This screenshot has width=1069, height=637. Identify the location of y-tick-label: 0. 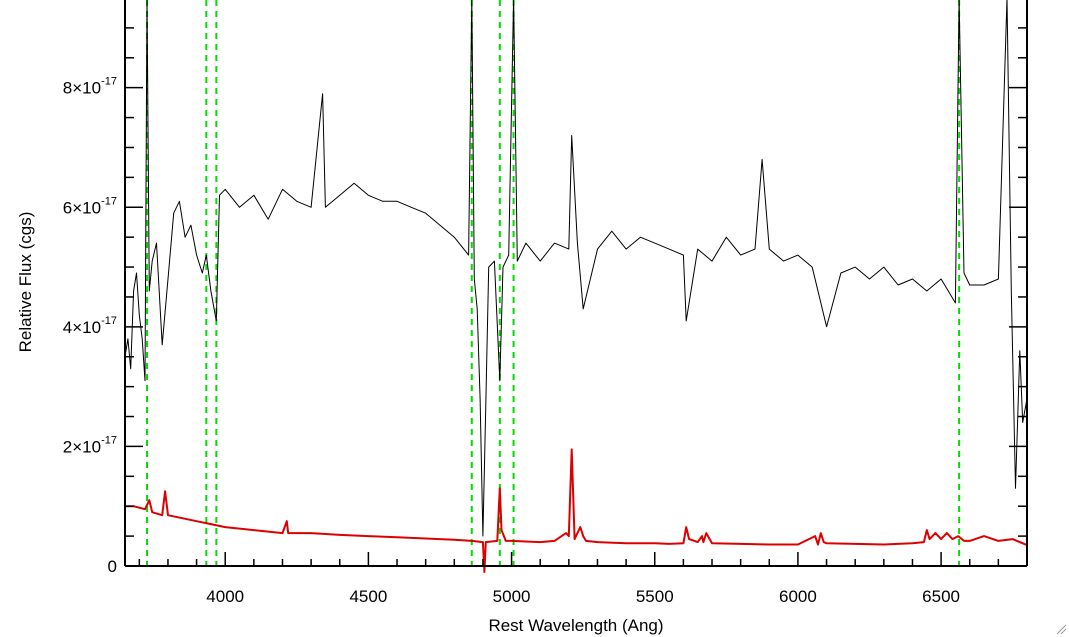
(112, 566).